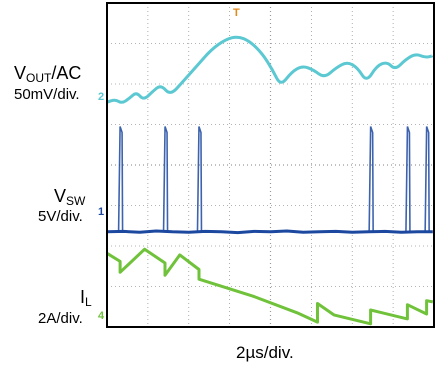 The image size is (438, 368). What do you see at coordinates (265, 352) in the screenshot?
I see `time-scale-label: 2µs/div.` at bounding box center [265, 352].